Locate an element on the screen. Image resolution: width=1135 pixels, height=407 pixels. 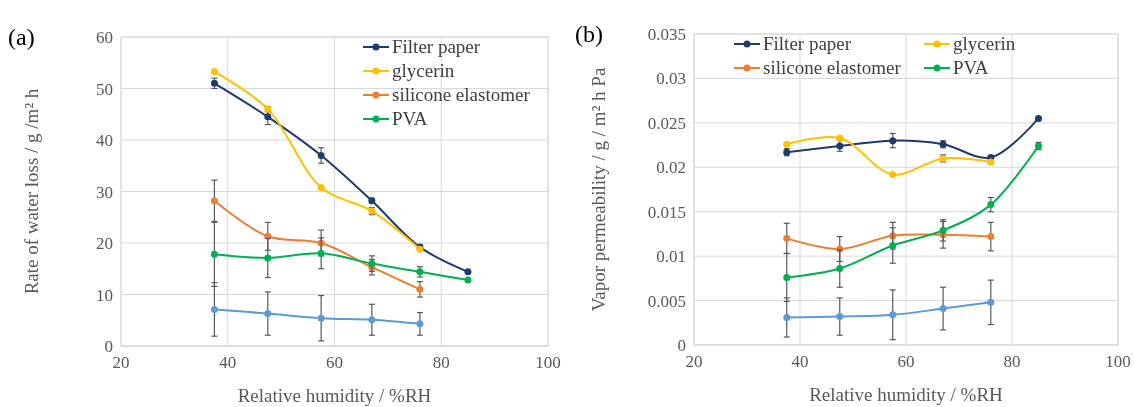
y-tick-label: 50 is located at coordinates (104, 89).